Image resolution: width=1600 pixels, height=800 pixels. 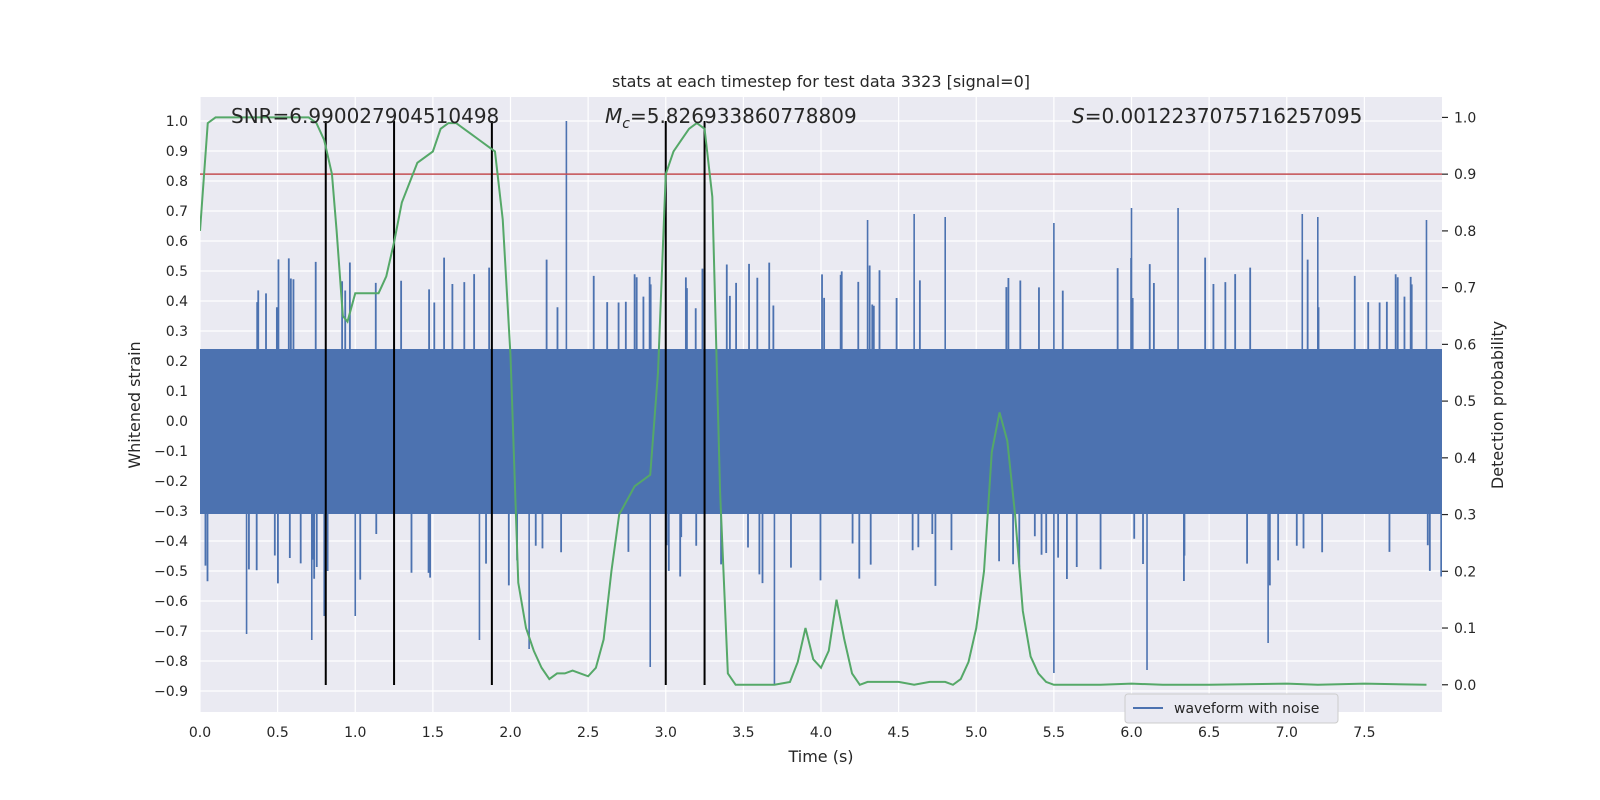 I want to click on right-tick-label: 0.2, so click(x=1465, y=572).